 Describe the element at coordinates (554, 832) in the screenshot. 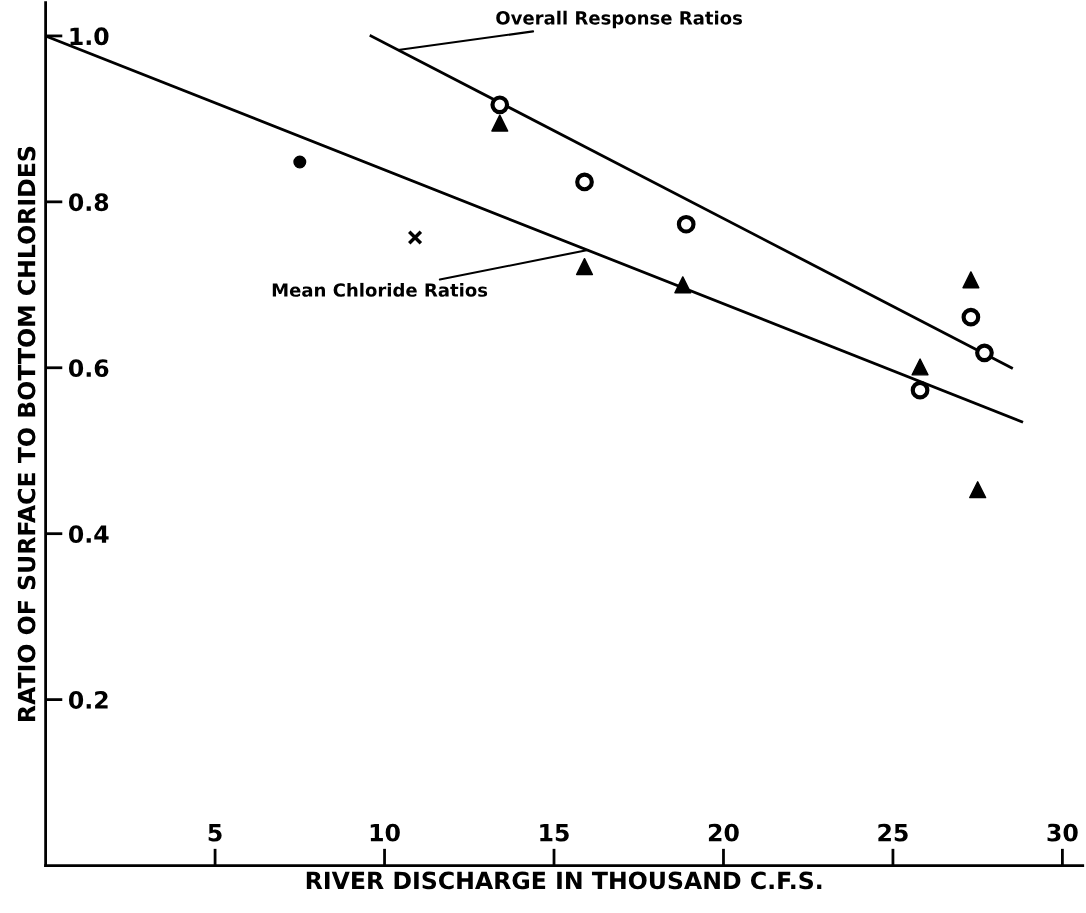

I see `x-tick-label: 15` at that location.